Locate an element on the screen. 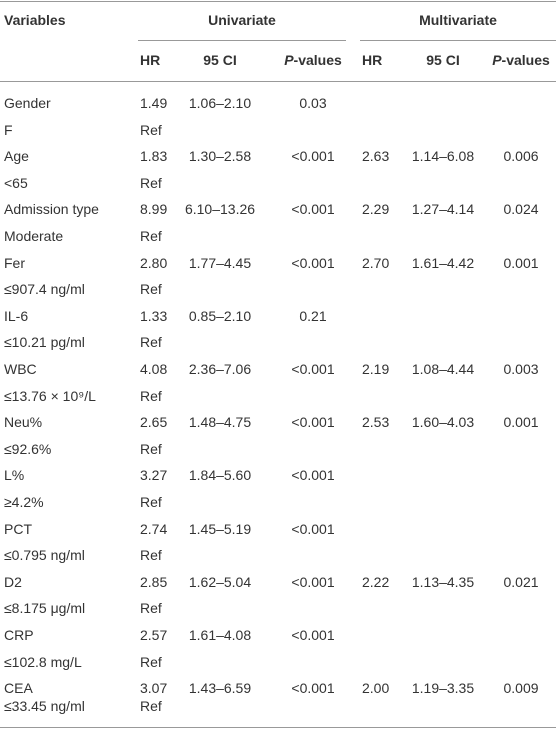 The image size is (556, 730). value-cell: 1.77–4.45 is located at coordinates (220, 262).